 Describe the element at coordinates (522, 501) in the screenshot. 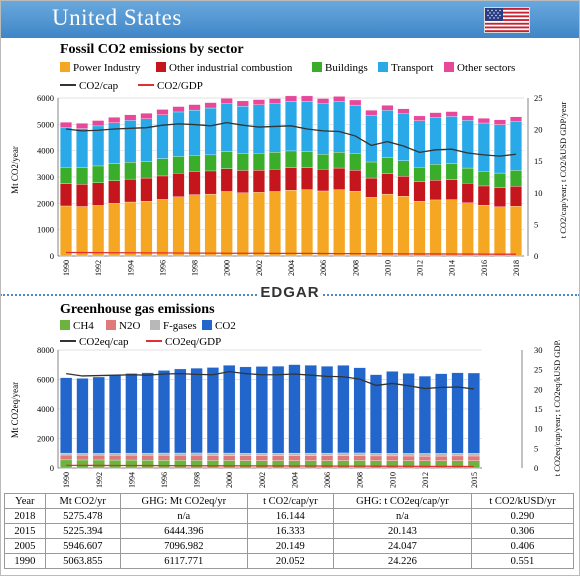

I see `table-header: t CO2/kUSD/yr` at that location.